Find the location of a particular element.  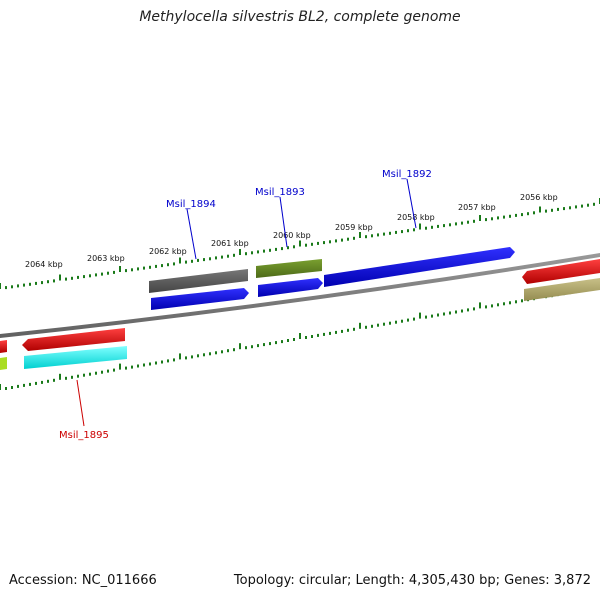

gene-label-msil-1892: Msil_1892 is located at coordinates (407, 174).